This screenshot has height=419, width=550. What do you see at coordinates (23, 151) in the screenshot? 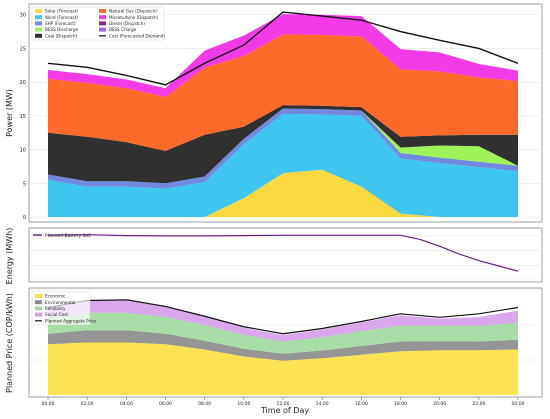
I see `power-ytick-label: 10` at bounding box center [23, 151].